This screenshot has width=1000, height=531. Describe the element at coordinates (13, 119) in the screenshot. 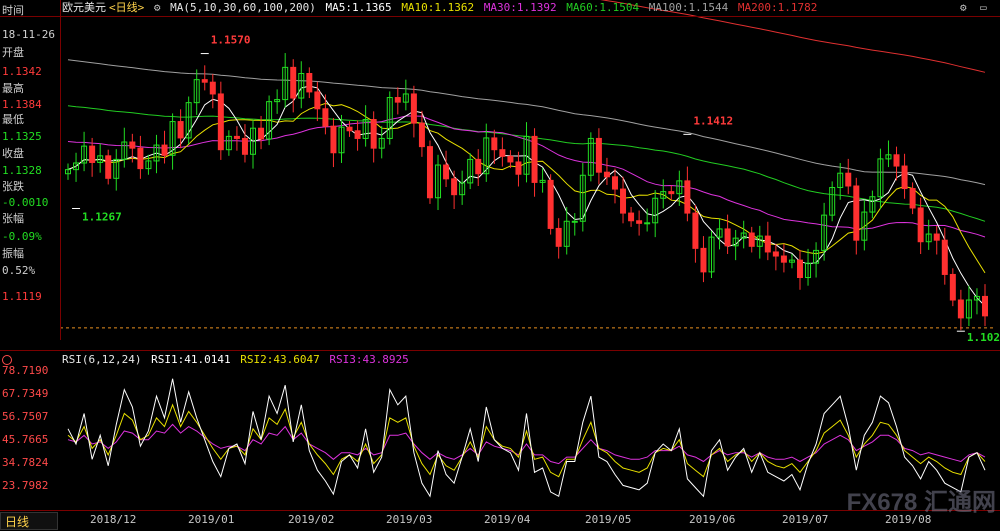

I see `low-label: 最低` at that location.